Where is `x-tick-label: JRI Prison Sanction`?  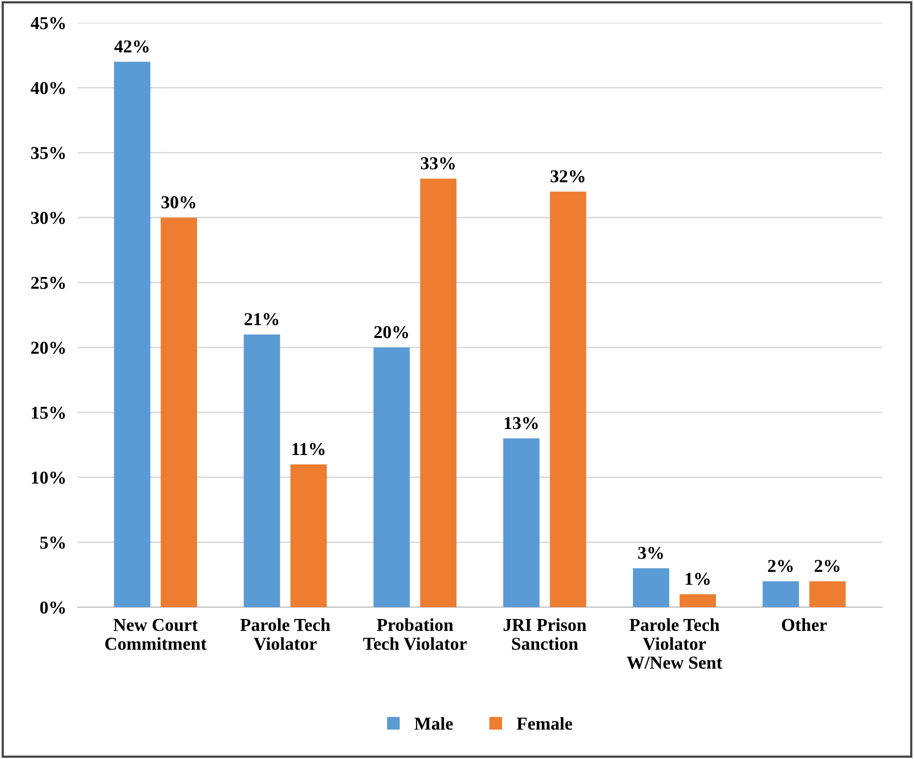 x-tick-label: JRI Prison Sanction is located at coordinates (545, 634).